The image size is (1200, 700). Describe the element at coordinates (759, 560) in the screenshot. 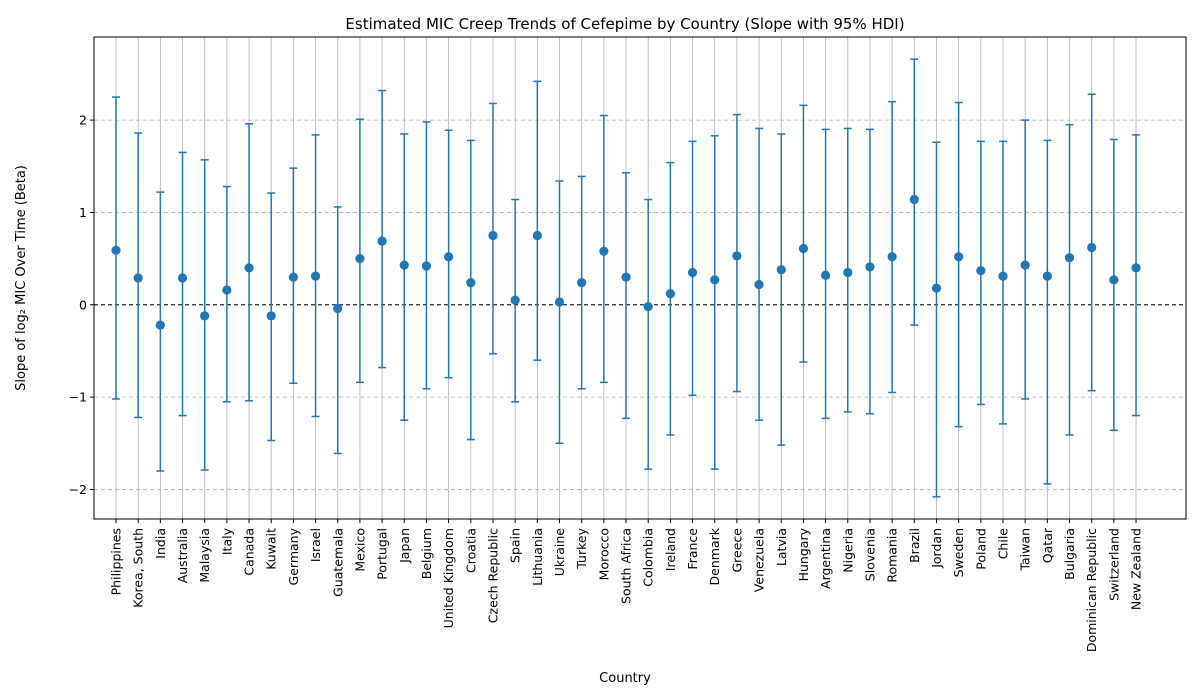

I see `x-tick-label: Venezuela` at that location.